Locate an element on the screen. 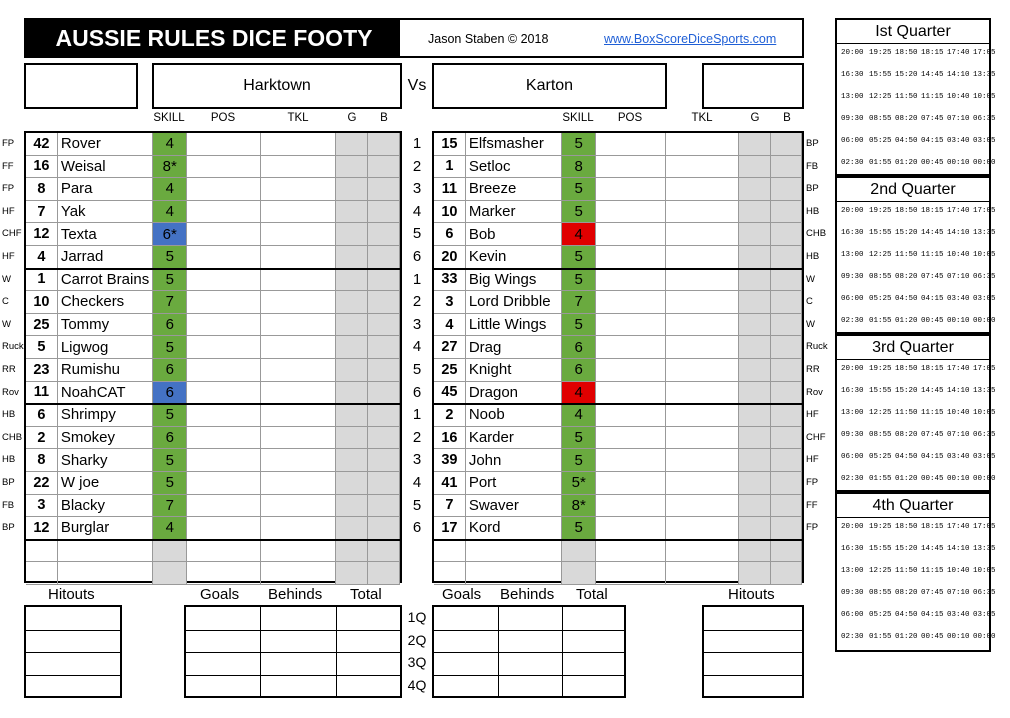 The width and height of the screenshot is (1010, 718). time-cell: 08:20 is located at coordinates (906, 593).